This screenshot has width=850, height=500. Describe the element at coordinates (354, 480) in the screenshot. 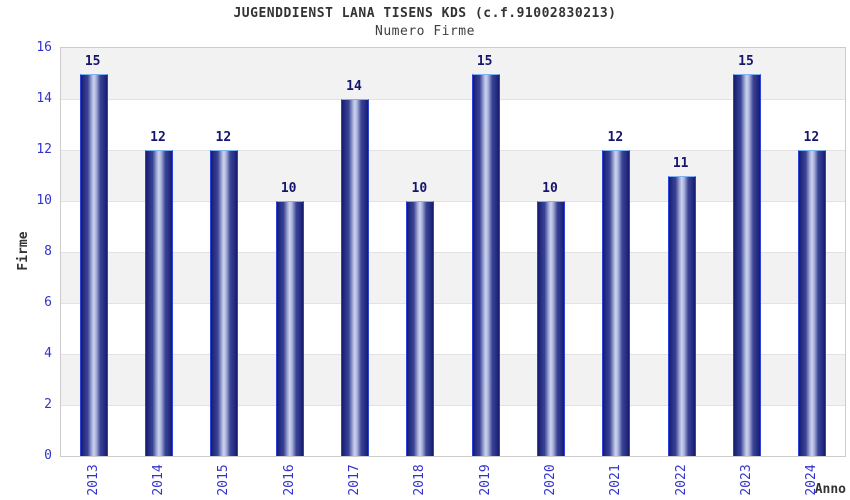

I see `x-tick-label: 2017` at that location.